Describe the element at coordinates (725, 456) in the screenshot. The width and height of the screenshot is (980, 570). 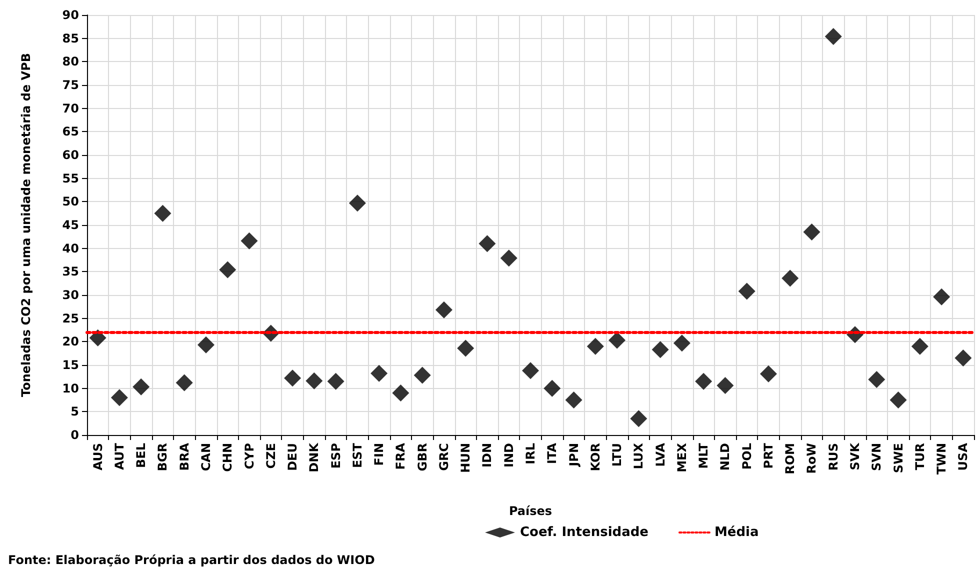
I see `x-tick-label: NLD` at that location.